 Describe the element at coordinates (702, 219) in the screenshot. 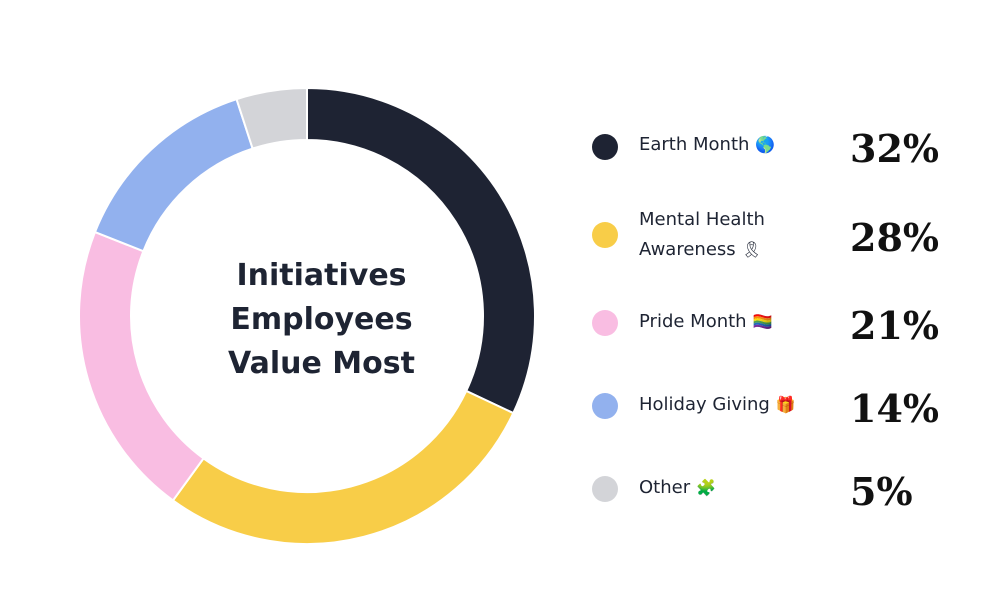

I see `legend-label-text-line-1: Mental Health` at that location.